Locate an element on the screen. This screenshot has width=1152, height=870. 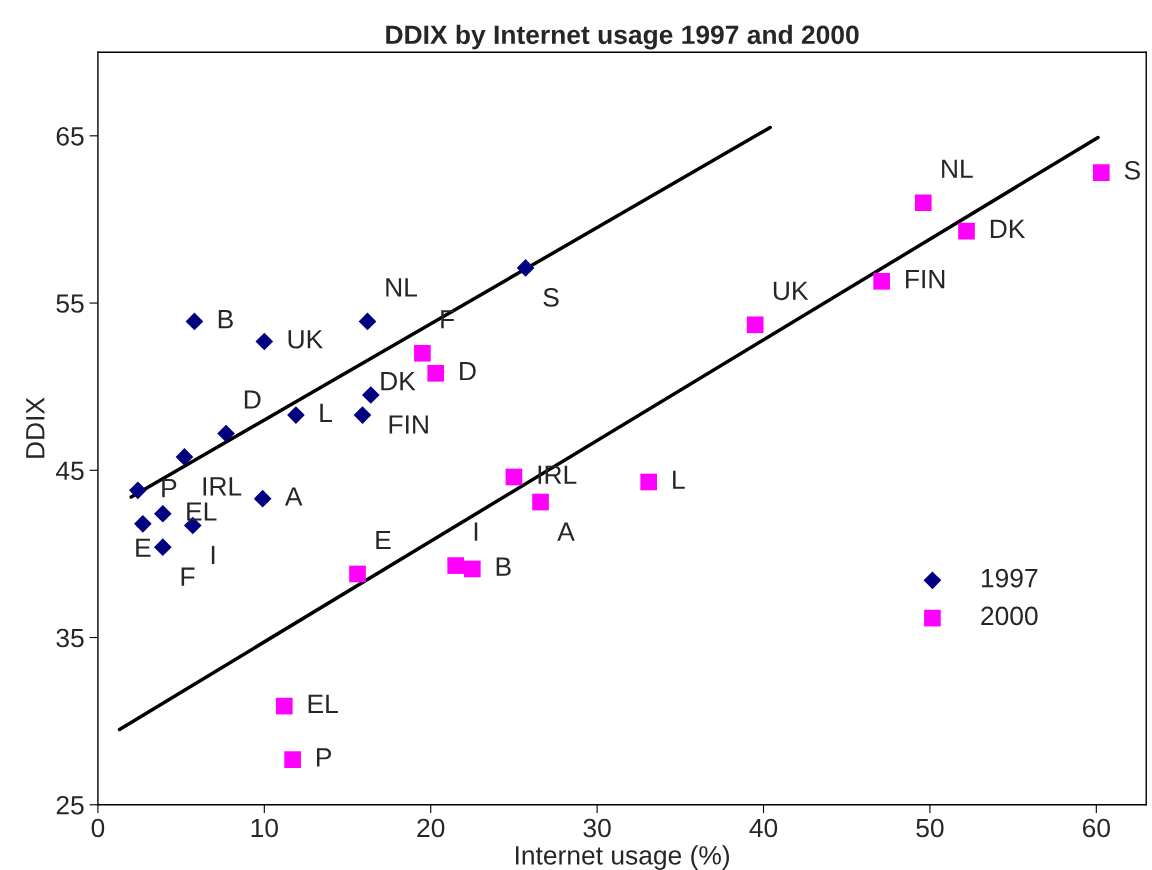
x-tick-label: 30 is located at coordinates (597, 828).